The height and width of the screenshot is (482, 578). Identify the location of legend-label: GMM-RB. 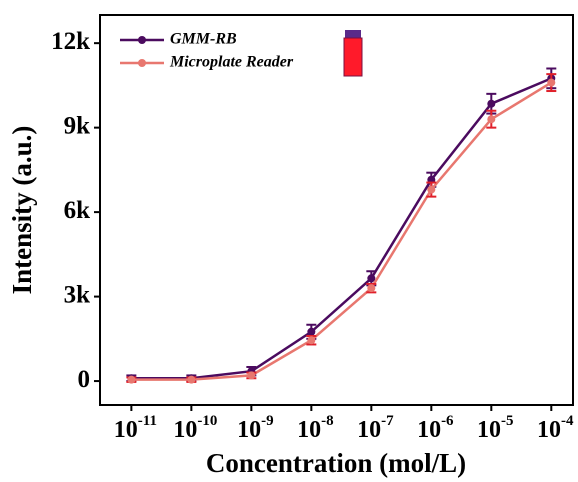
(203, 39).